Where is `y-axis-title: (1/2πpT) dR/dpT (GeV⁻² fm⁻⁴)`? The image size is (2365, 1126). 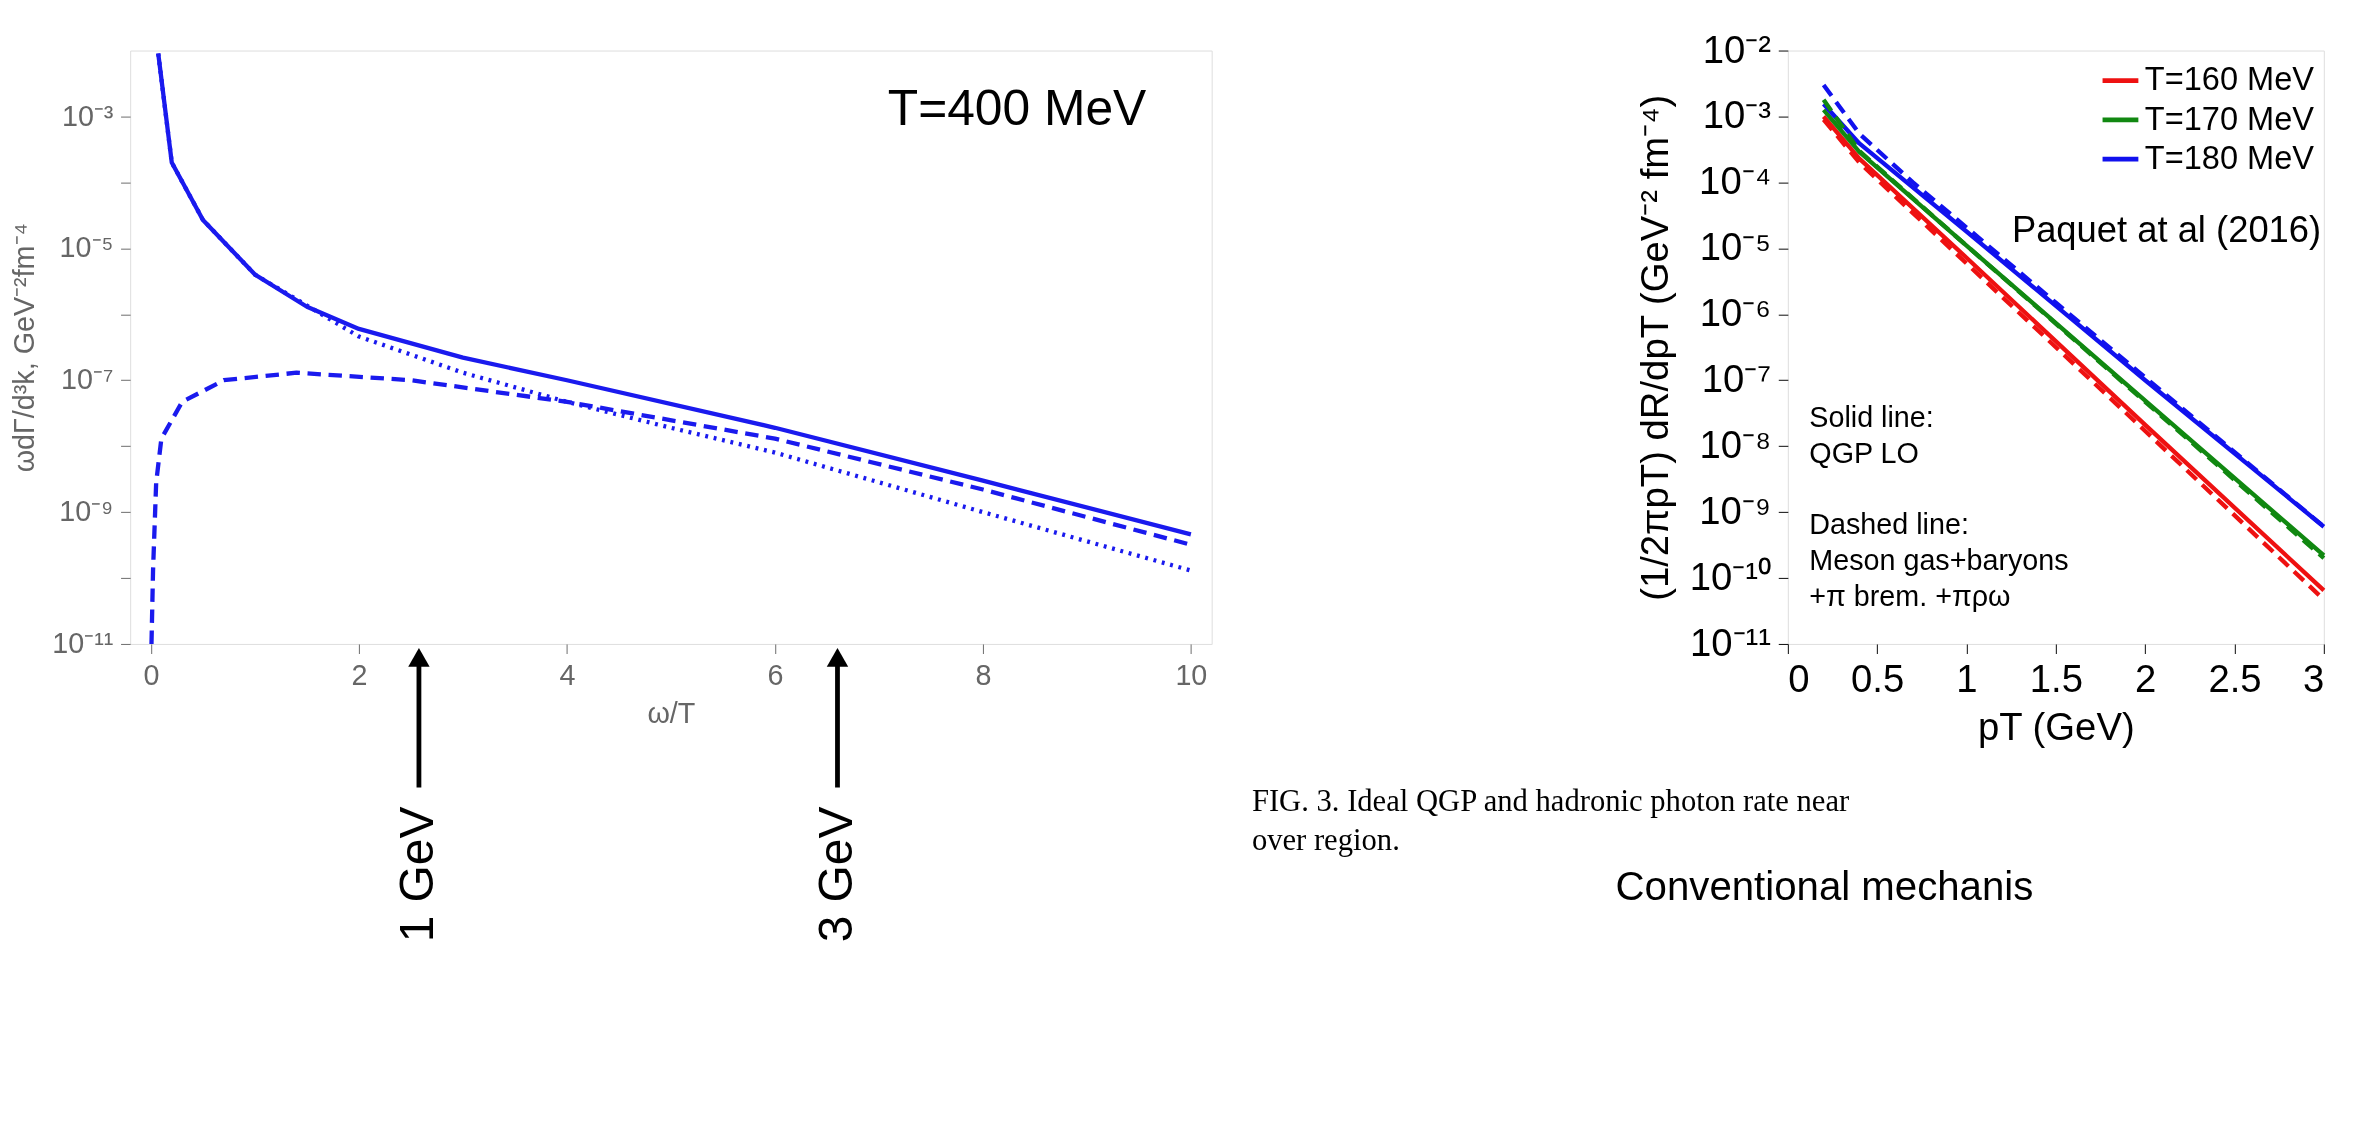
y-axis-title: (1/2πpT) dR/dpT (GeV⁻² fm⁻⁴) is located at coordinates (1654, 347).